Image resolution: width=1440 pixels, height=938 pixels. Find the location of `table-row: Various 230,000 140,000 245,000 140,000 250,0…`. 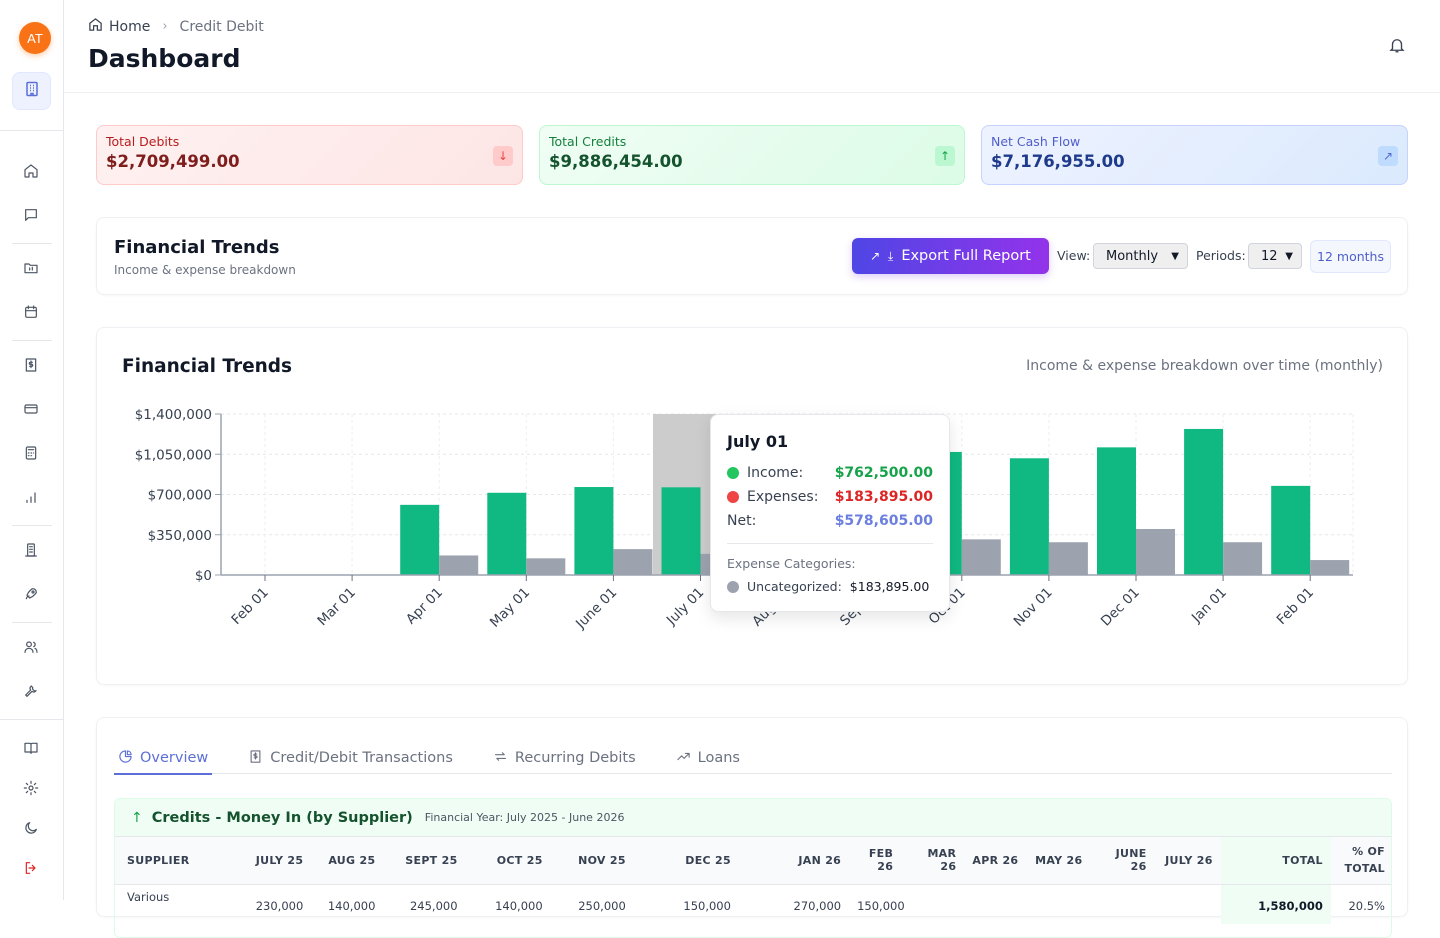

table-row: Various 230,000 140,000 245,000 140,000 250,0… is located at coordinates (753, 904).